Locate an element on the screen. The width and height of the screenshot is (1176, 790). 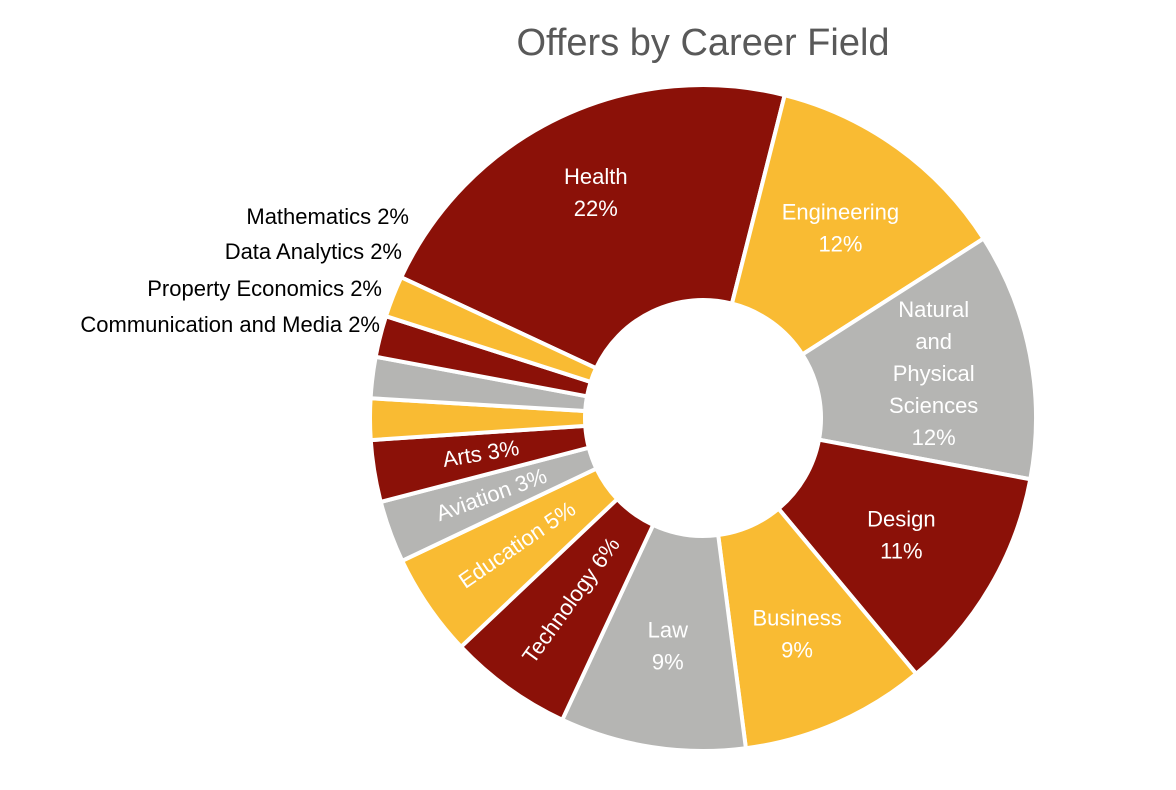
label-natural-and-physical-sciences: Natural and Physical Sciences 12% is located at coordinates (933, 373).